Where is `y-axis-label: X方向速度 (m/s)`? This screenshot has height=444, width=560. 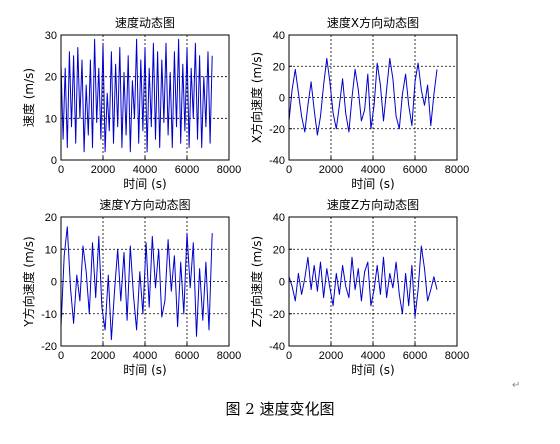 y-axis-label: X方向速度 (m/s) is located at coordinates (256, 97).